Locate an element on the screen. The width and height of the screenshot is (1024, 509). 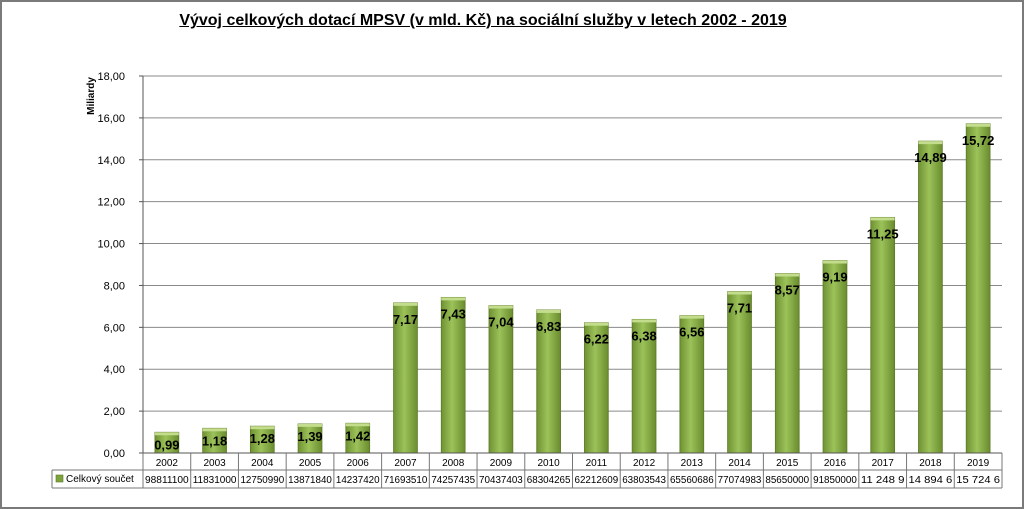
y-tick-label: 4,00 is located at coordinates (114, 370).